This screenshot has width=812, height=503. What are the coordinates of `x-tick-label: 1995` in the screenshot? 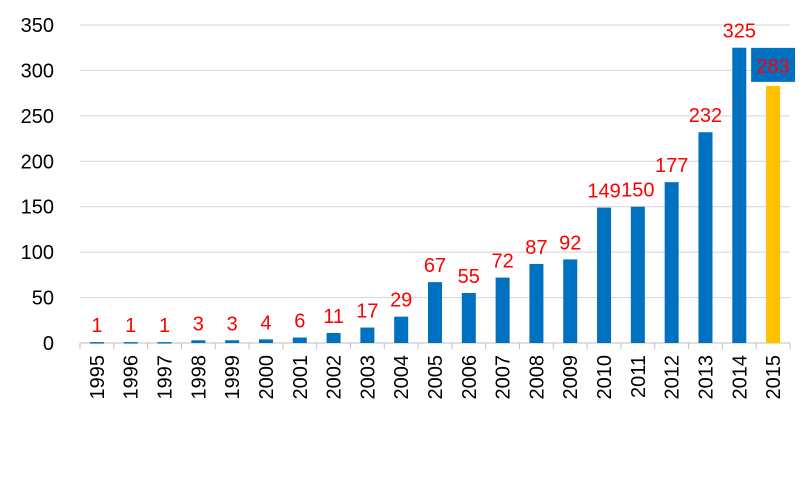 It's located at (98, 377).